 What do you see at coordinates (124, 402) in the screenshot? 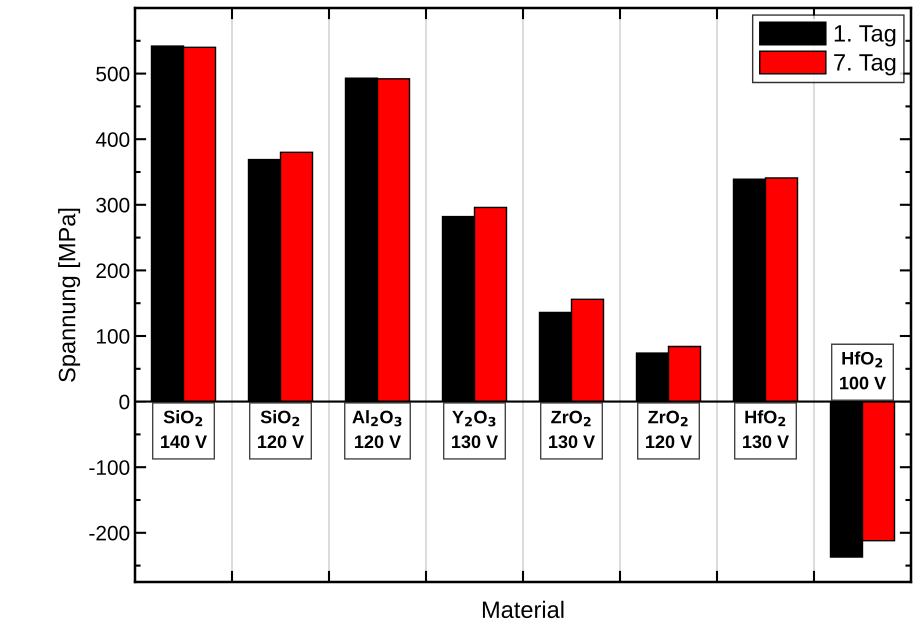
I see `y-tick-label: 0` at bounding box center [124, 402].